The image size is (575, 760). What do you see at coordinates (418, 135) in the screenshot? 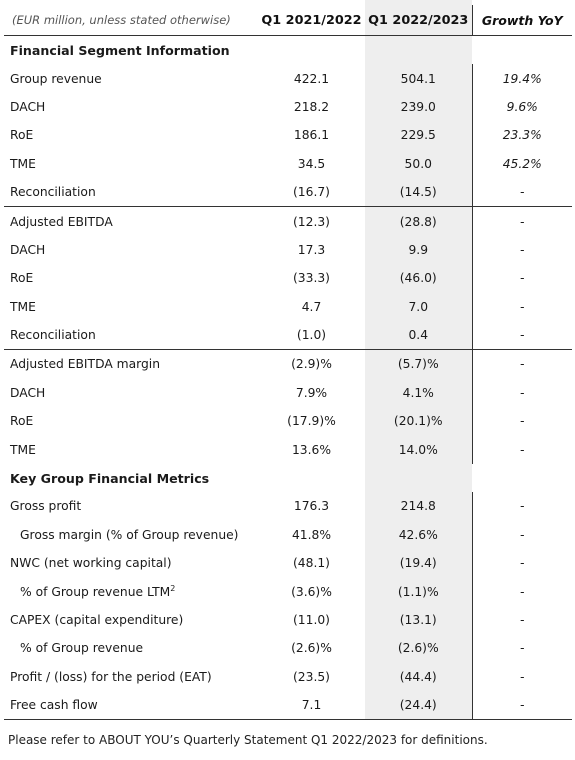
I see `value-q1-2022-2023: 229.5` at bounding box center [418, 135].